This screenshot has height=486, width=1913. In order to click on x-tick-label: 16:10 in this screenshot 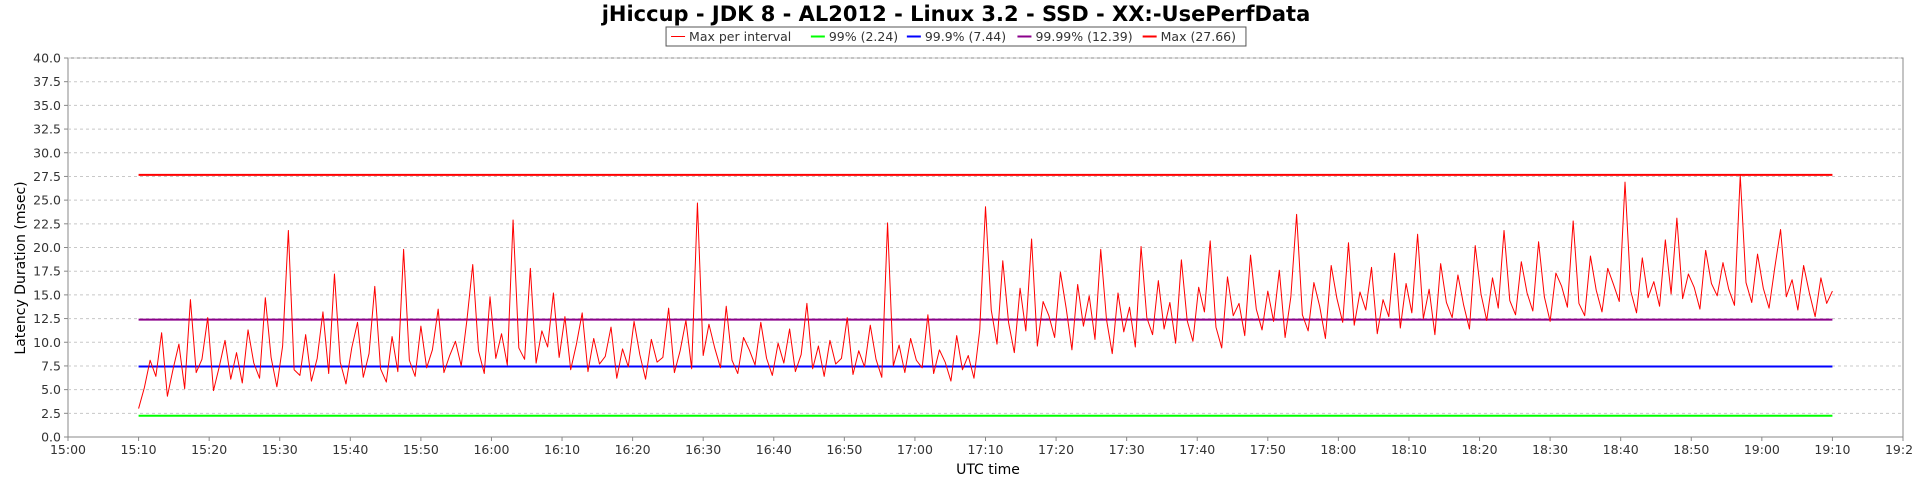, I will do `click(562, 449)`.